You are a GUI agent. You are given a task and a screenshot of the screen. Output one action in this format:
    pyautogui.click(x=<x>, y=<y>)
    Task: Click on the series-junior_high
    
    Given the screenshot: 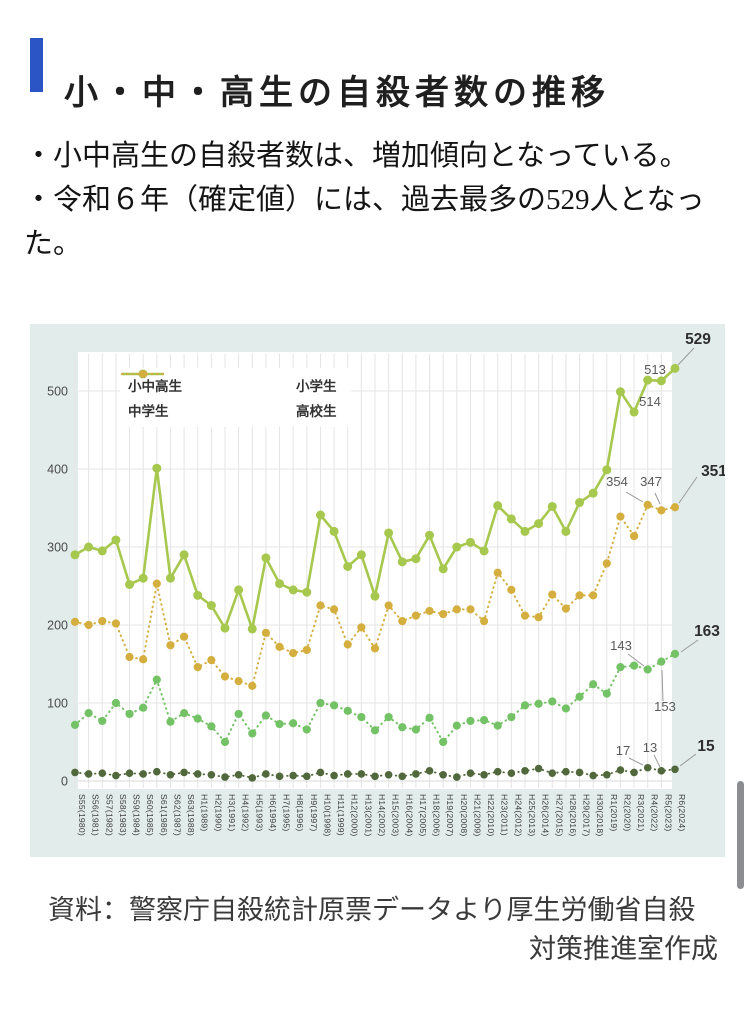 What is the action you would take?
    pyautogui.click(x=375, y=698)
    